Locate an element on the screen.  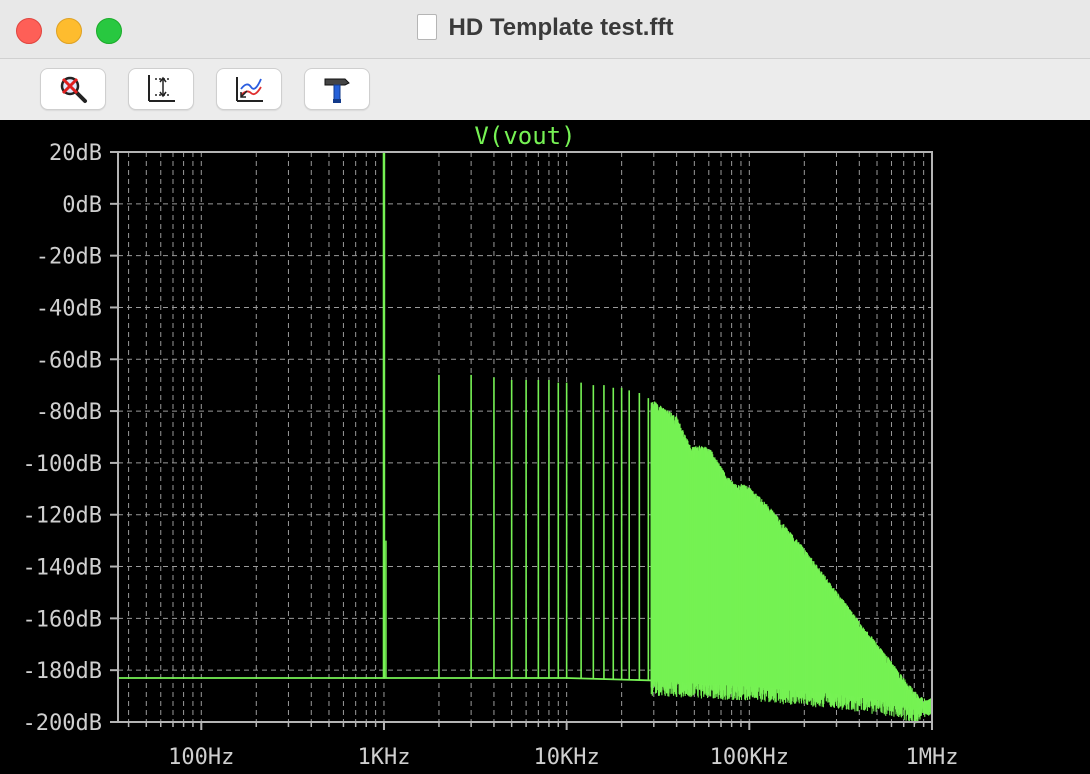
y-tick-label: -40dB is located at coordinates (69, 308).